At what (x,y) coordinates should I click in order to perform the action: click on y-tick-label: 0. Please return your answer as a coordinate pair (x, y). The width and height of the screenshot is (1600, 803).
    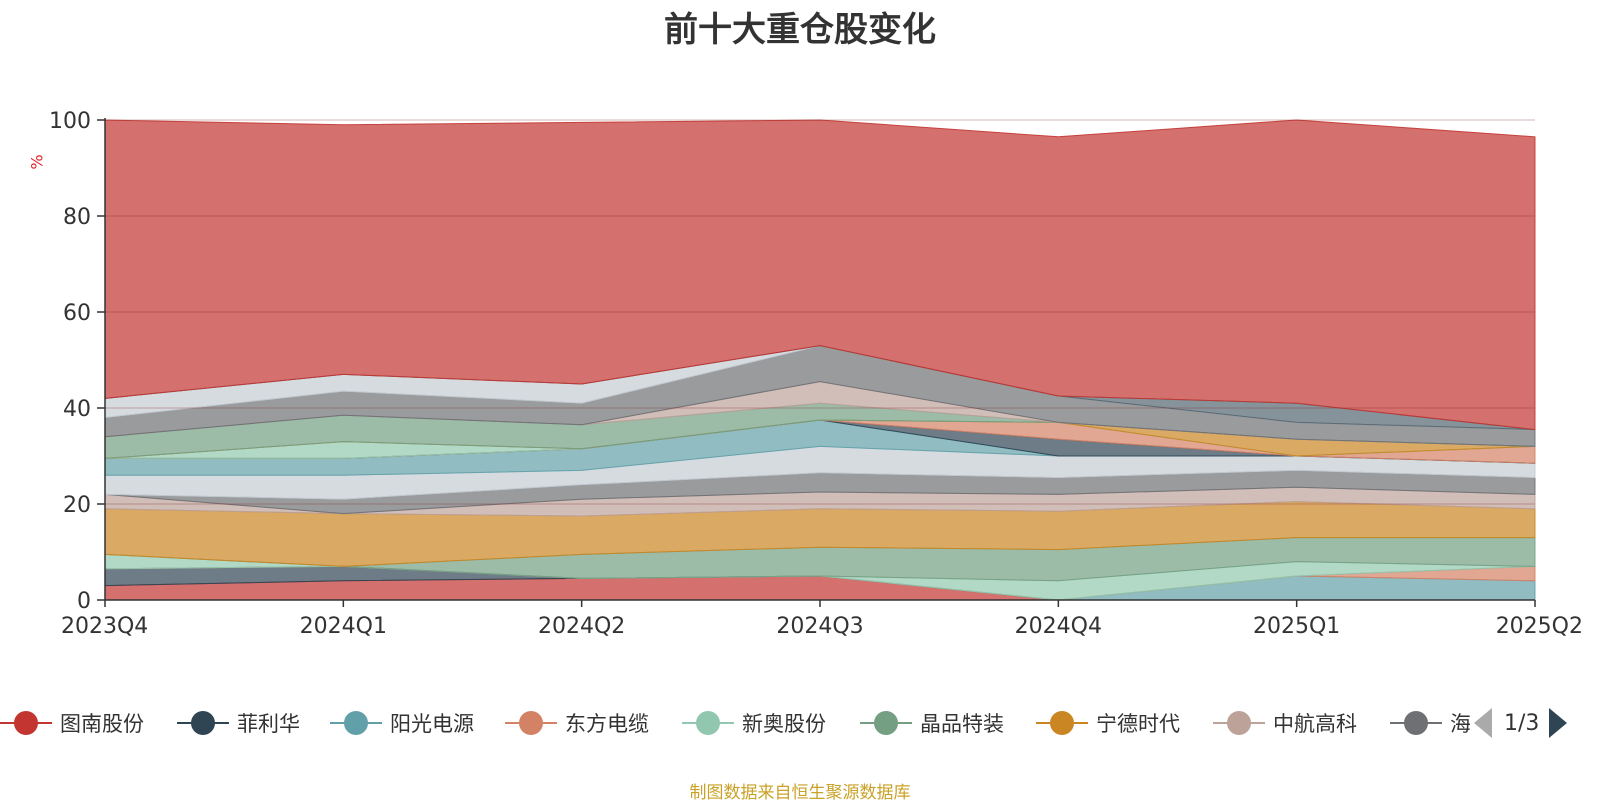
    Looking at the image, I should click on (84, 601).